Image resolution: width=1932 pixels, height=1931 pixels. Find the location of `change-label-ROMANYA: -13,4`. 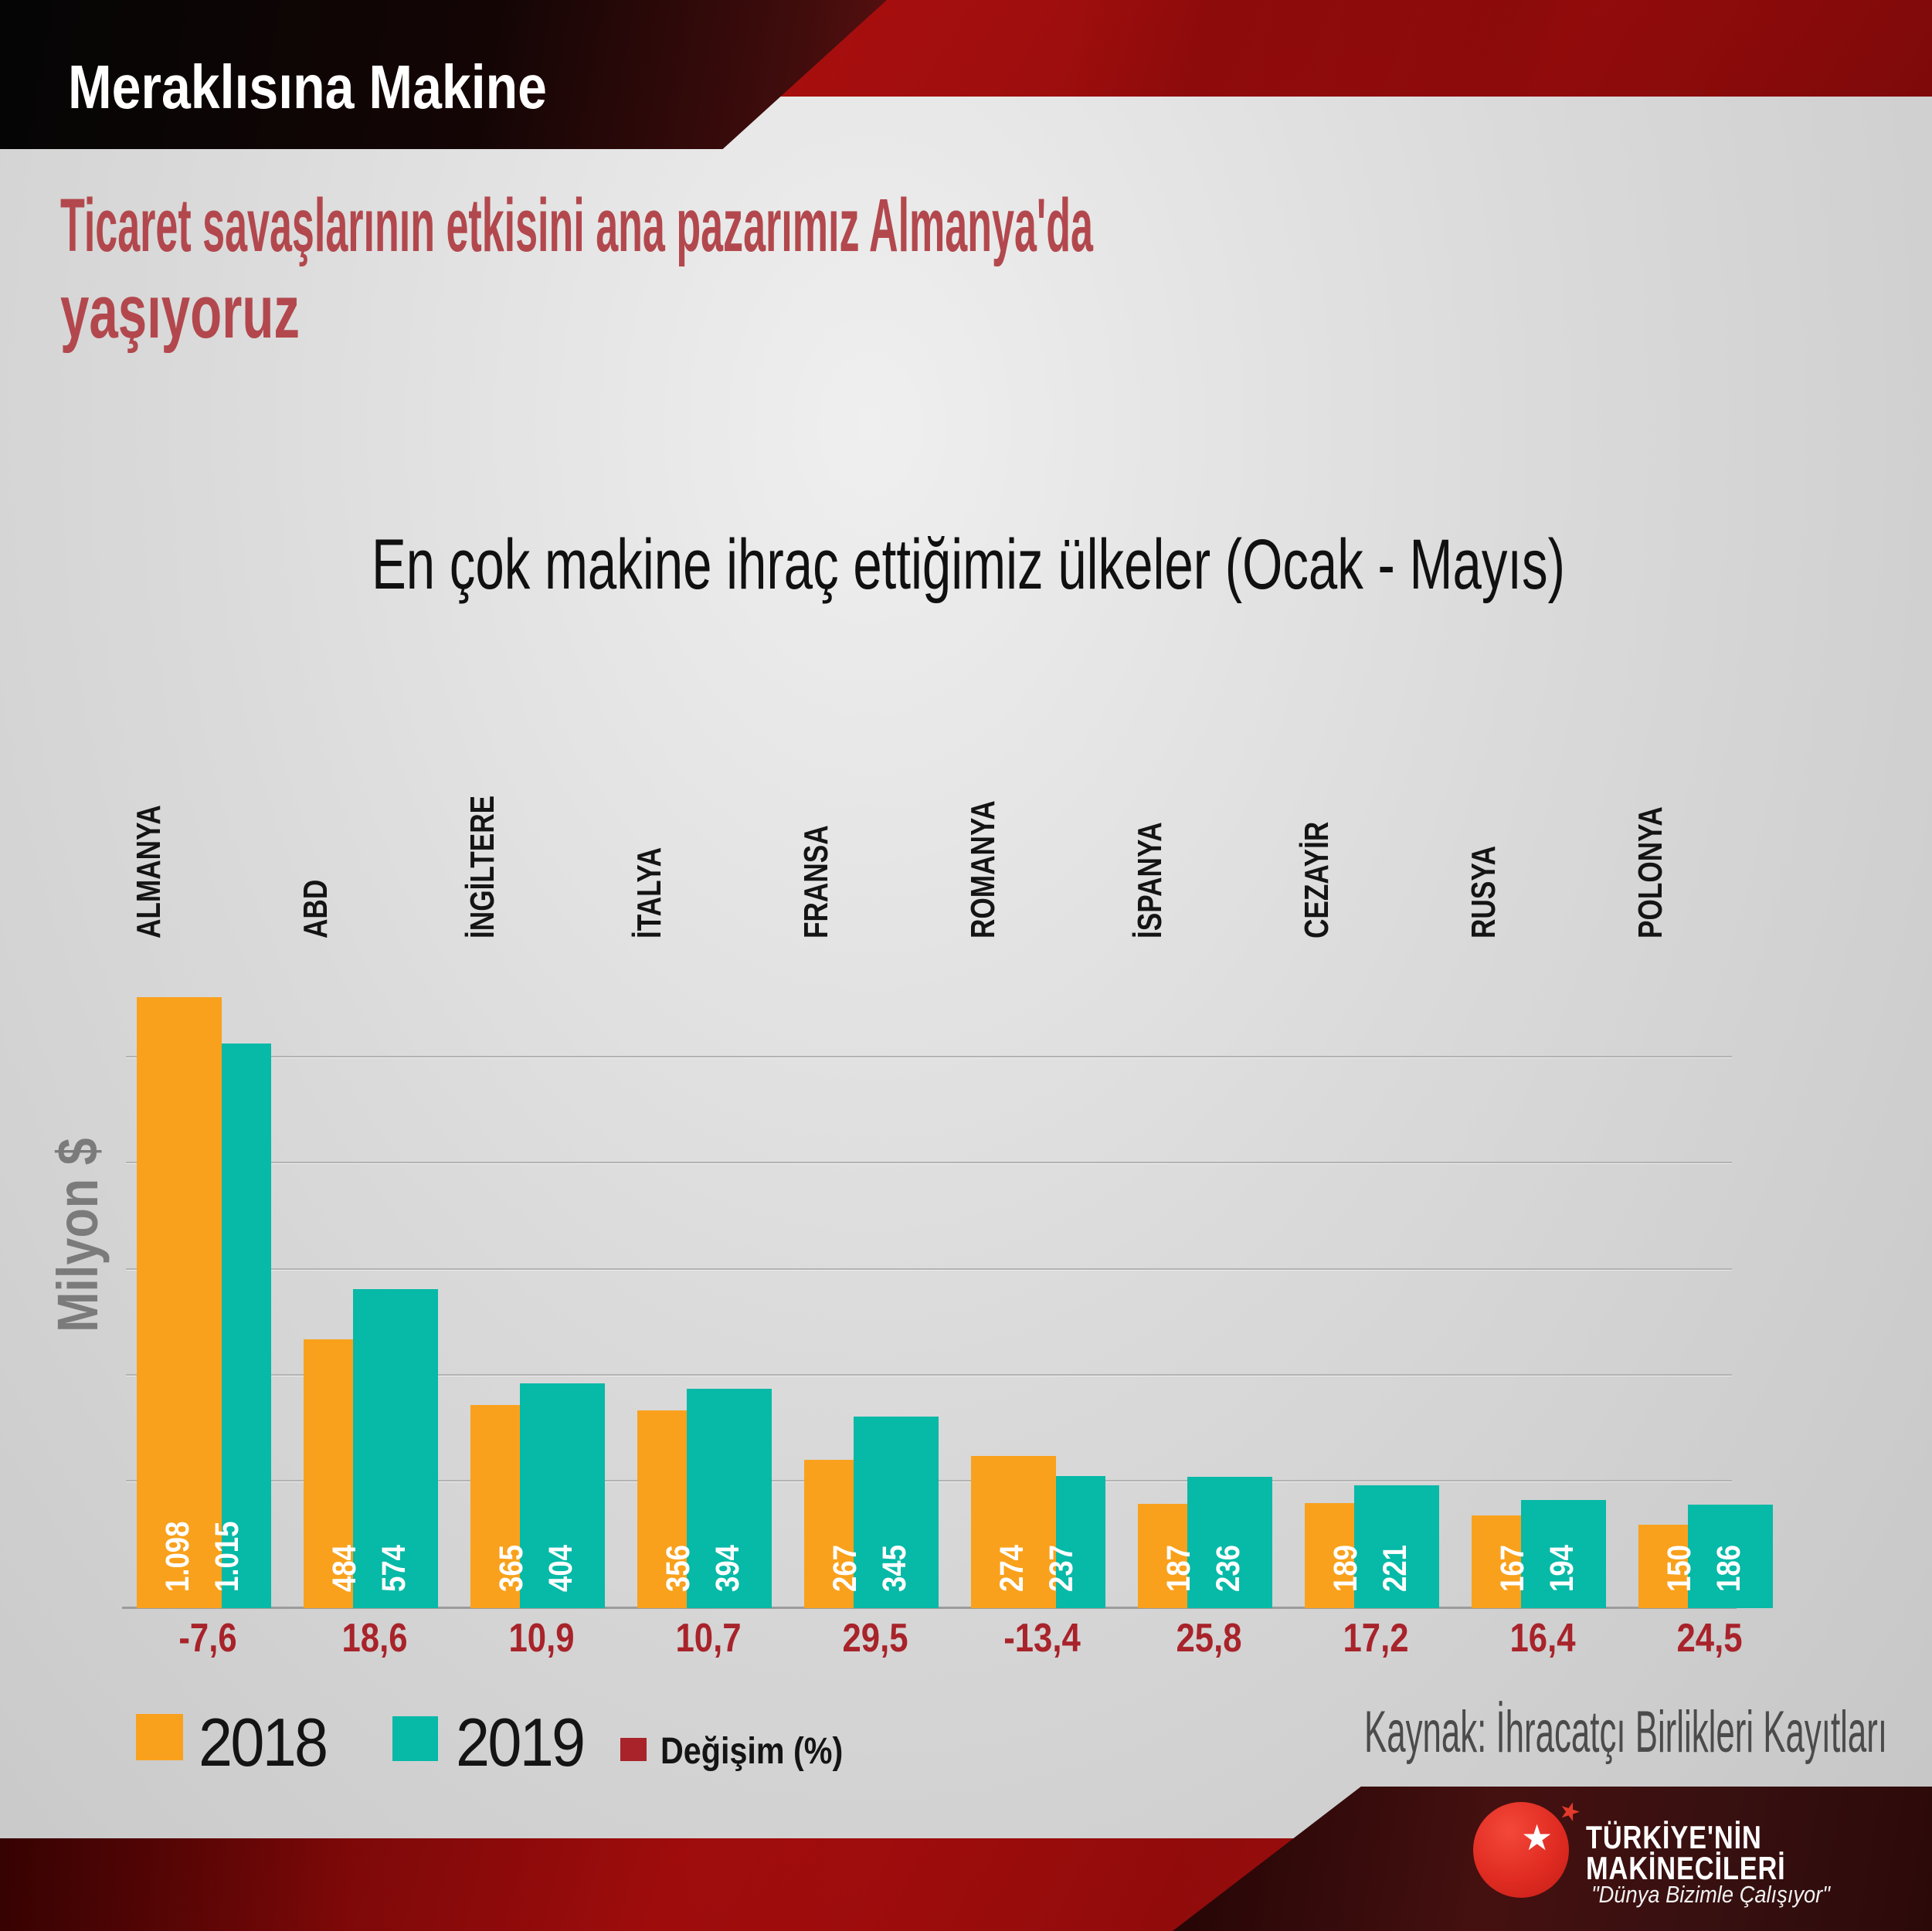

change-label-ROMANYA: -13,4 is located at coordinates (1042, 1638).